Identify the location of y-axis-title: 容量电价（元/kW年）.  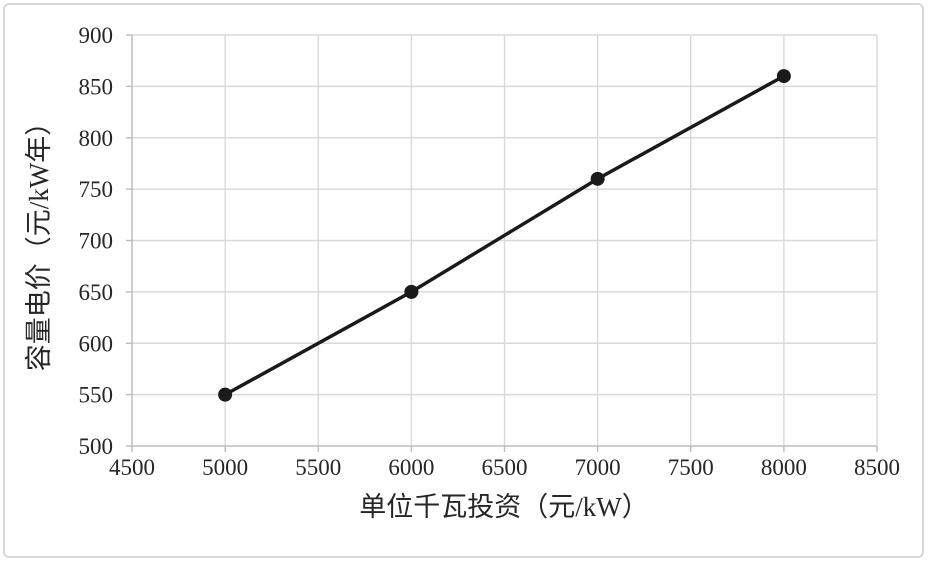
(39, 240).